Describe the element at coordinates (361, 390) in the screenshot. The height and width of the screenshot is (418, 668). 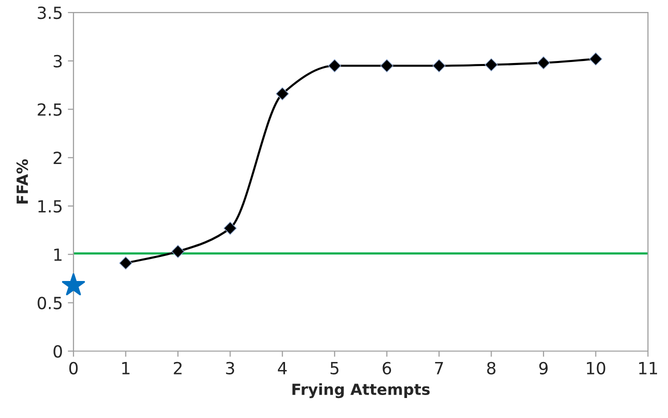
I see `x-axis-title: Frying Attempts` at that location.